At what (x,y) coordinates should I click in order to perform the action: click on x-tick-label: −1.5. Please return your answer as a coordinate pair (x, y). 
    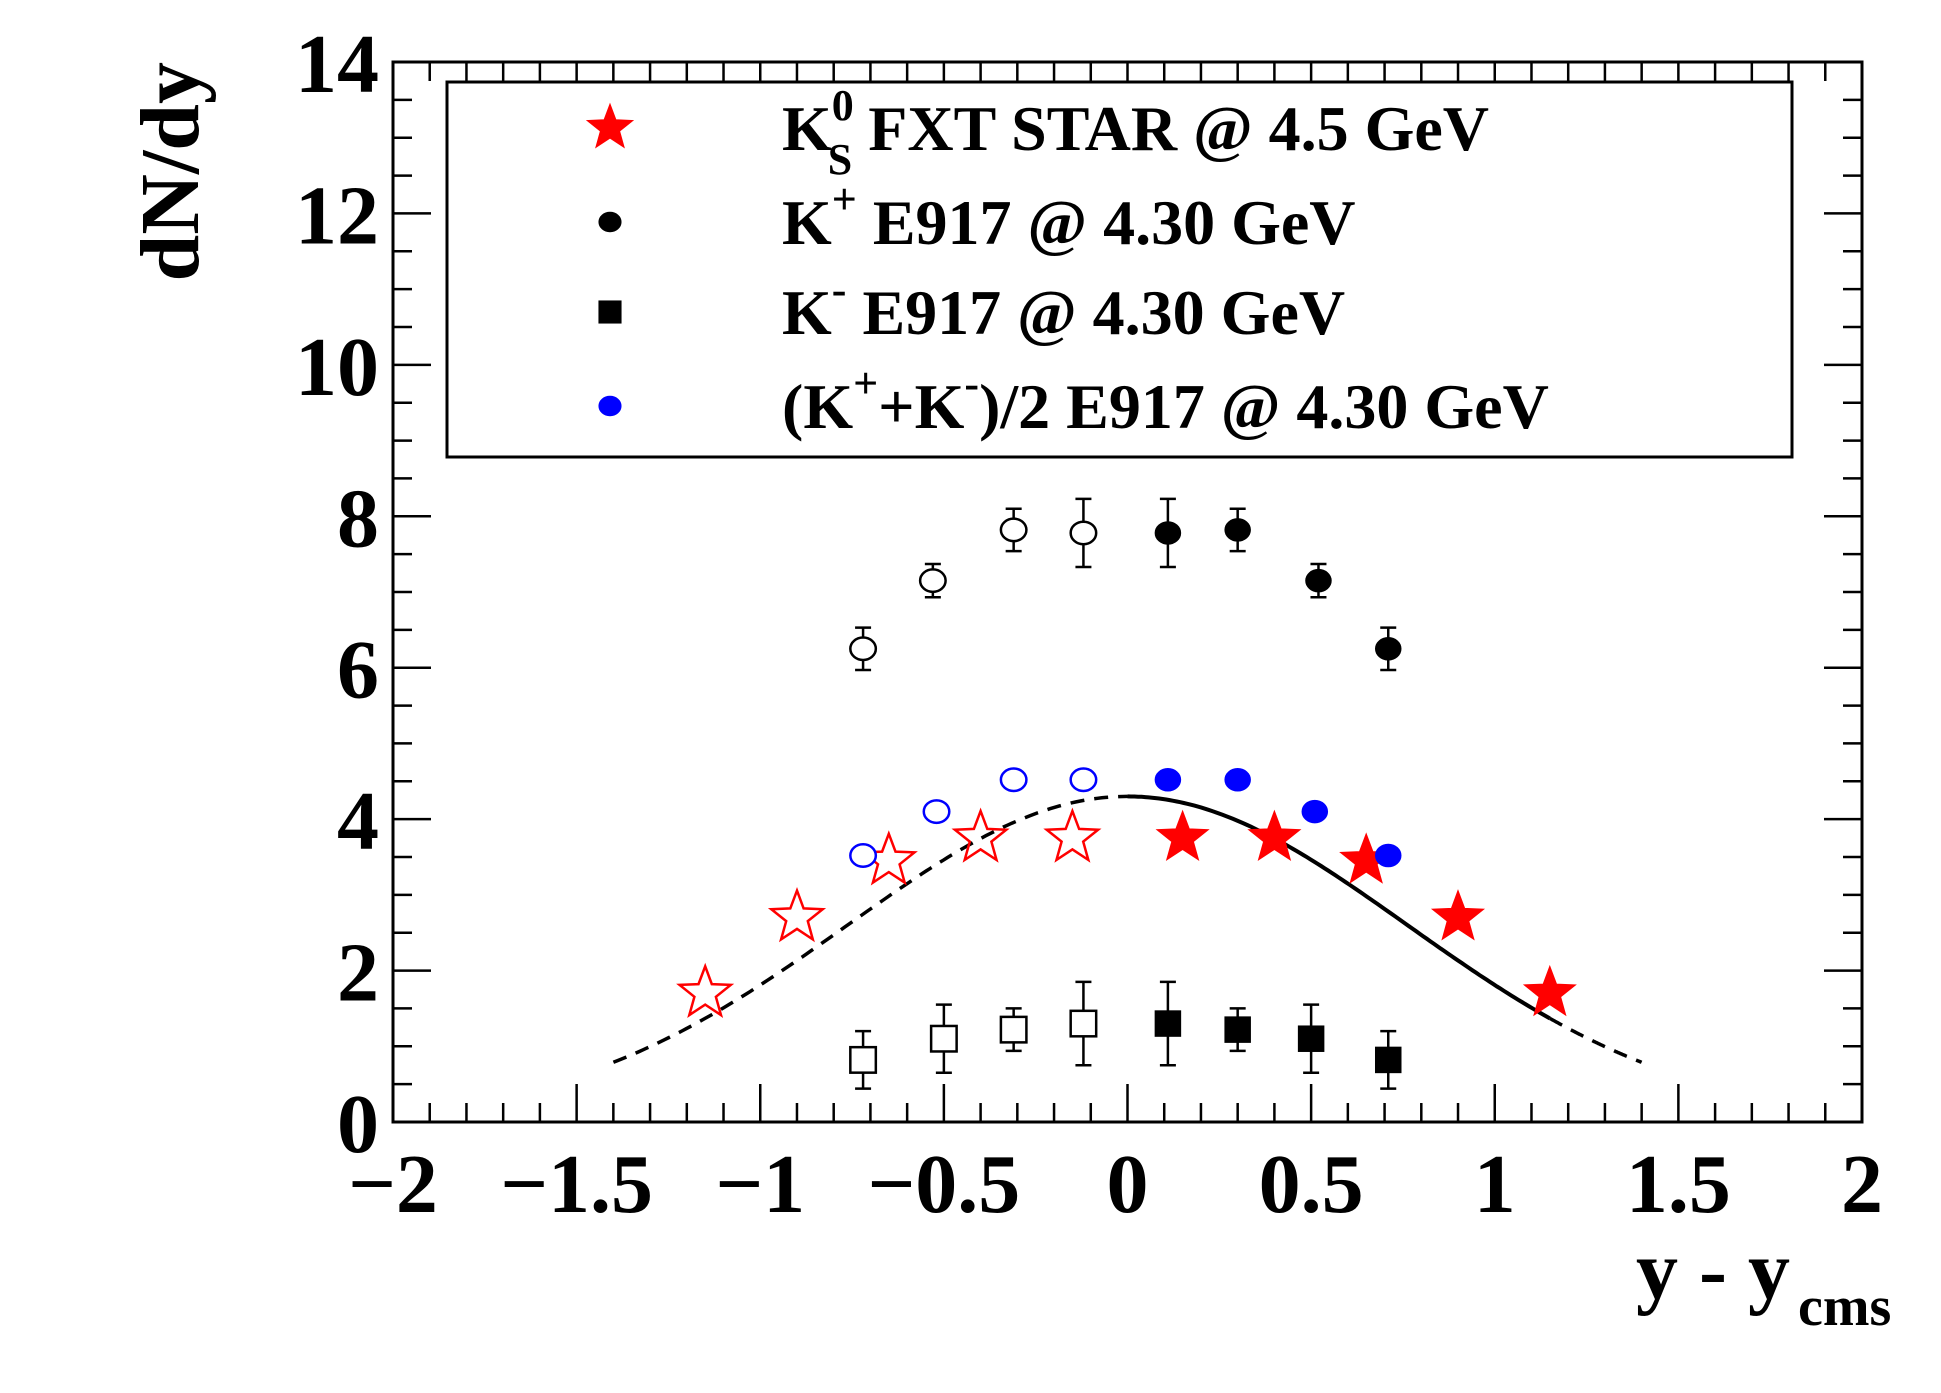
    Looking at the image, I should click on (576, 1184).